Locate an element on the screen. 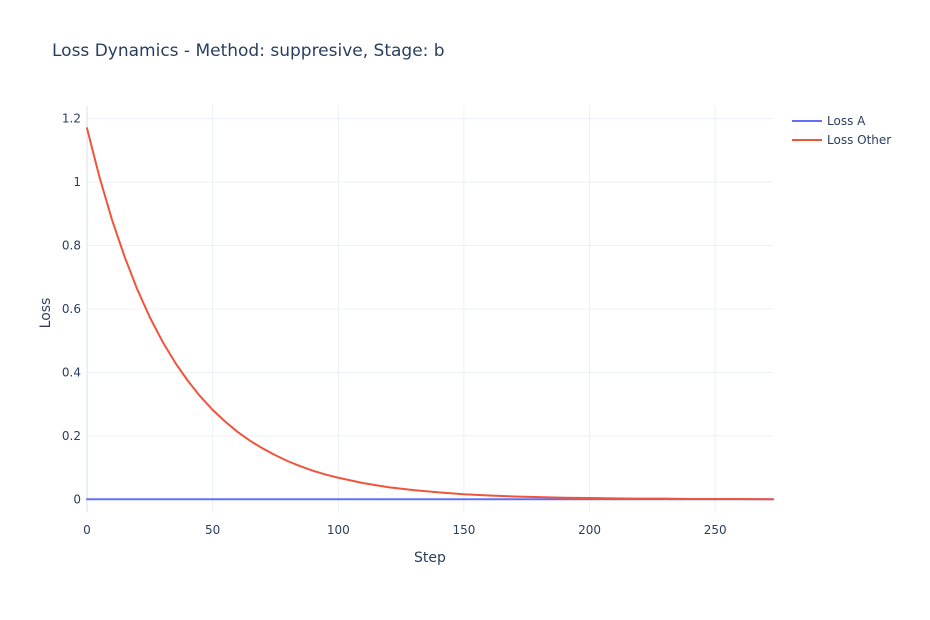 This screenshot has width=930, height=620. legend-item-loss-a: Loss A is located at coordinates (829, 121).